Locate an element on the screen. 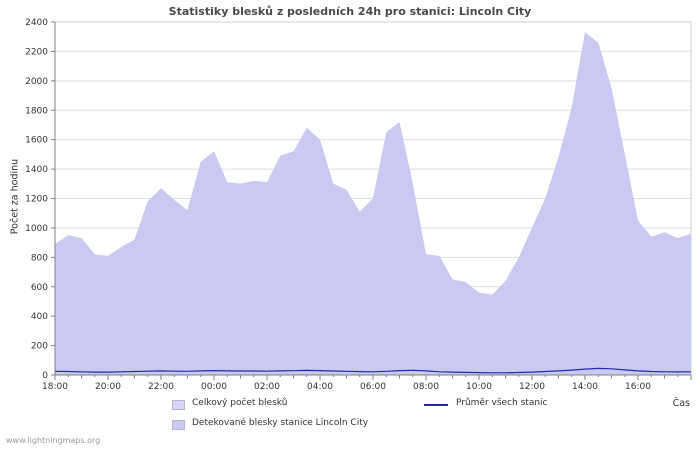 The width and height of the screenshot is (700, 450). y-tick-label: 1600 is located at coordinates (36, 141).